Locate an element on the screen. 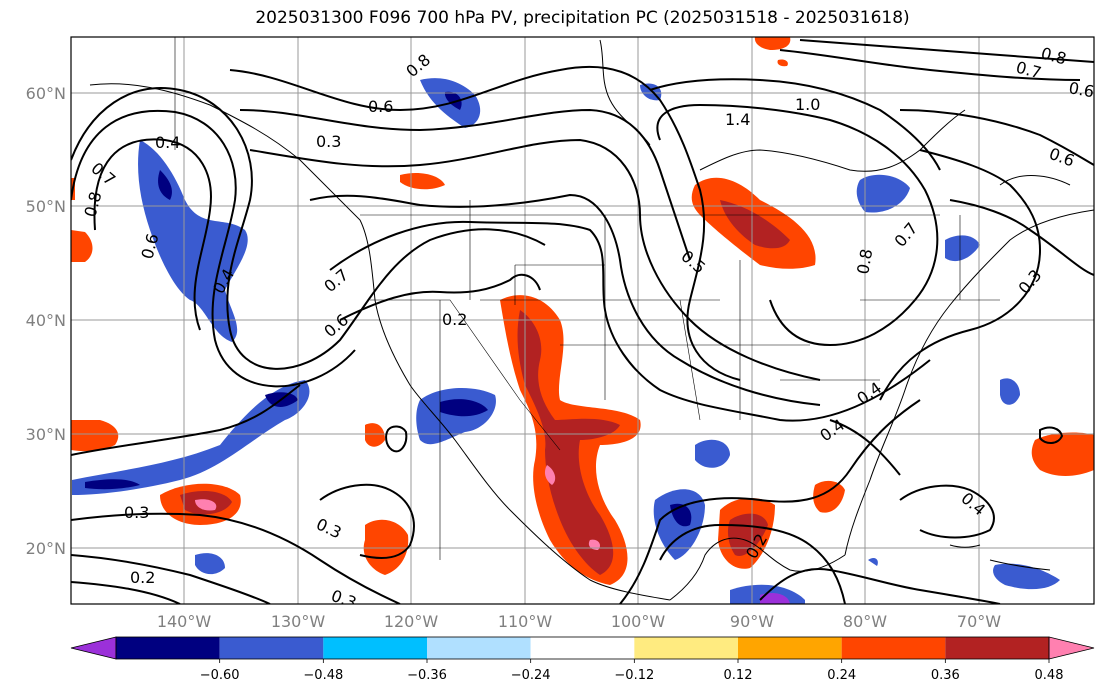 This screenshot has height=698, width=1105. lat-tick-label: 30°N is located at coordinates (46, 434).